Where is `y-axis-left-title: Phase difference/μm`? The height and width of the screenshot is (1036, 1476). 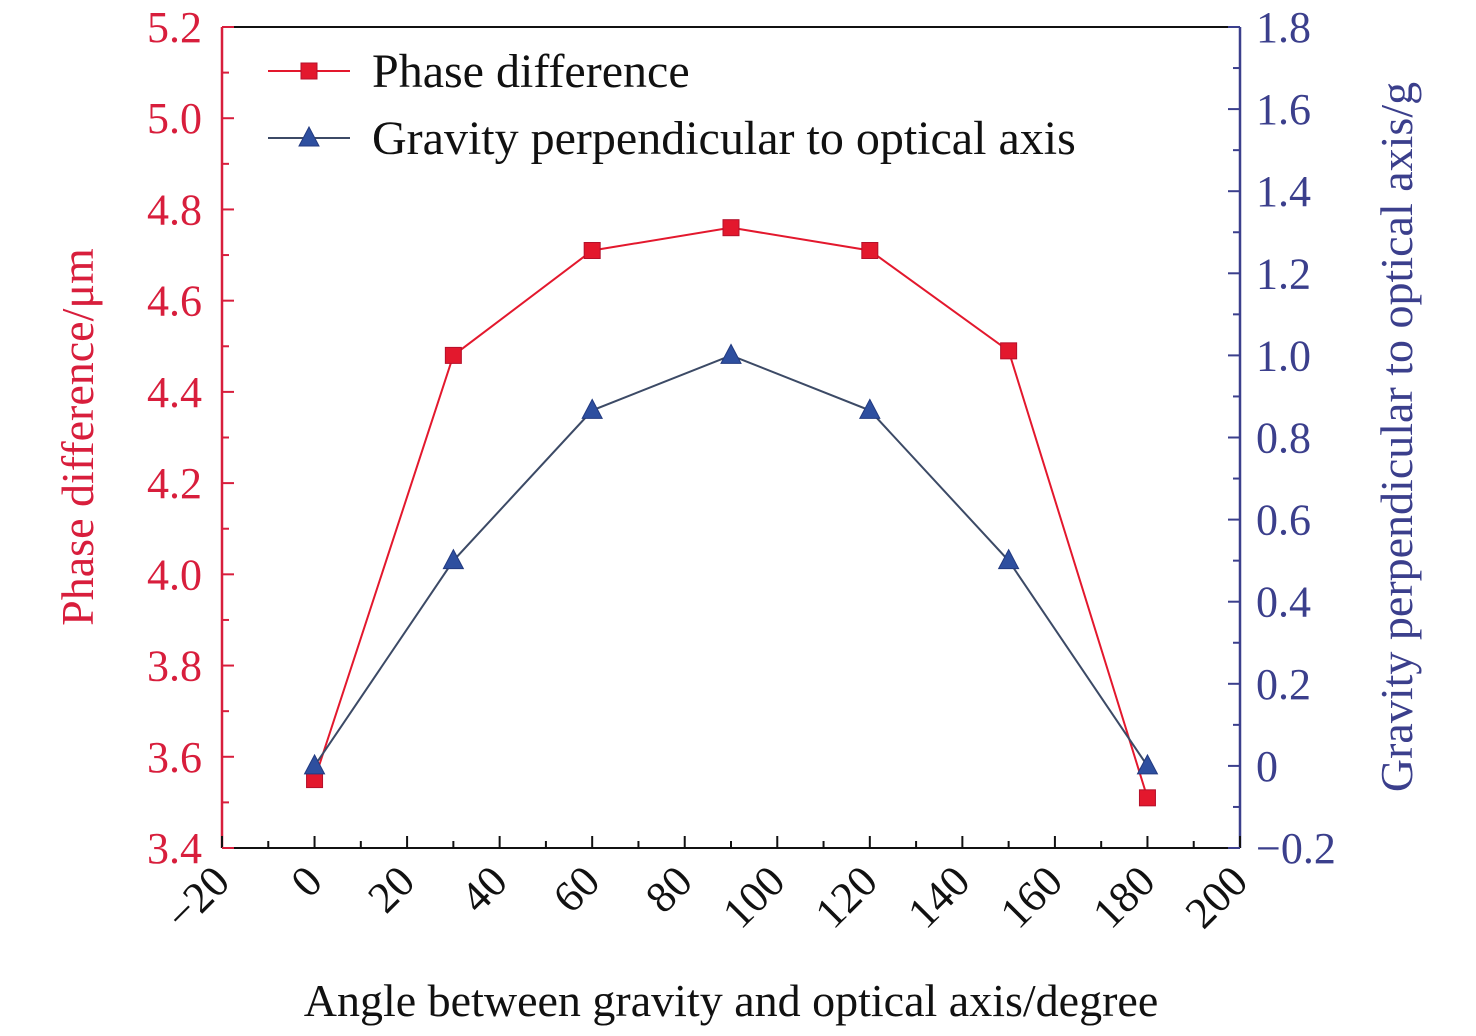
y-axis-left-title: Phase difference/μm is located at coordinates (77, 437).